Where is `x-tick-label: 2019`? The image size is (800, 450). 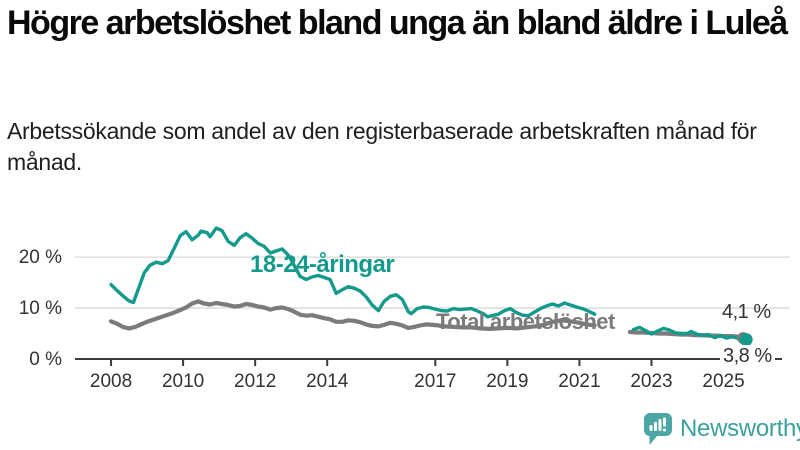 x-tick-label: 2019 is located at coordinates (507, 381).